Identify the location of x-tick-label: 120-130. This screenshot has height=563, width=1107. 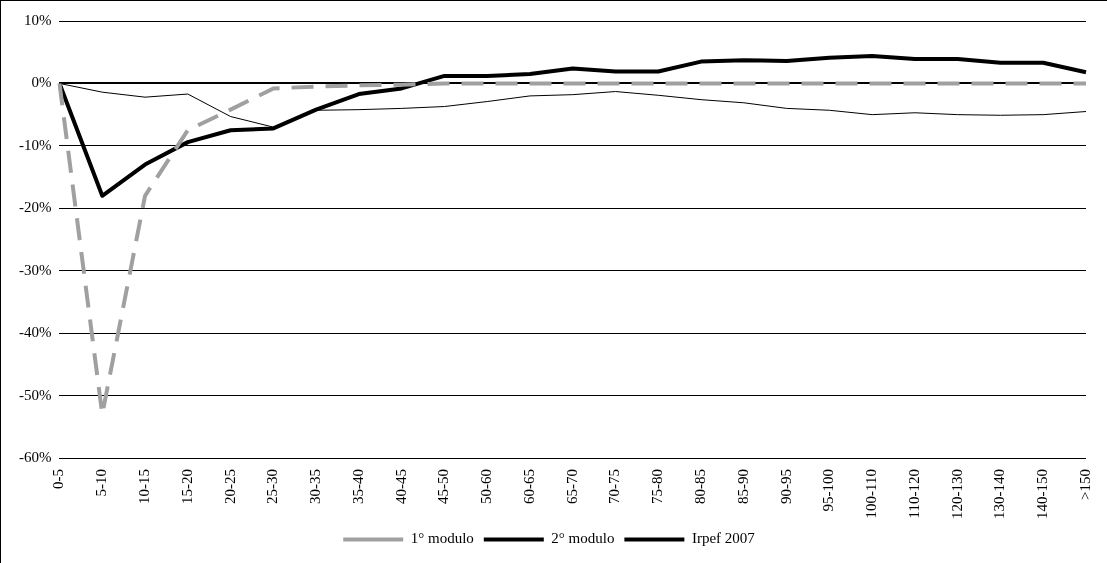
(956, 494).